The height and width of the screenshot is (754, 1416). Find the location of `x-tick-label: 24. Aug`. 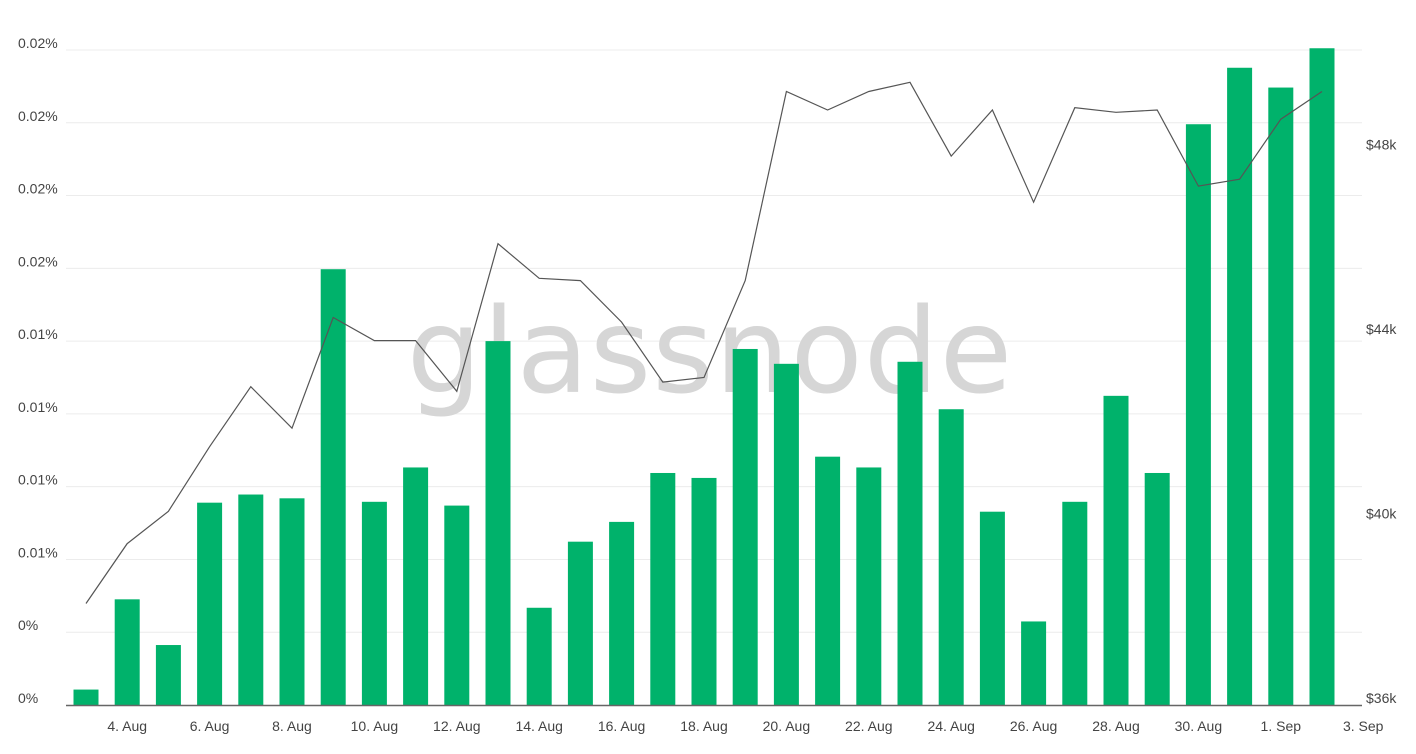

x-tick-label: 24. Aug is located at coordinates (951, 726).